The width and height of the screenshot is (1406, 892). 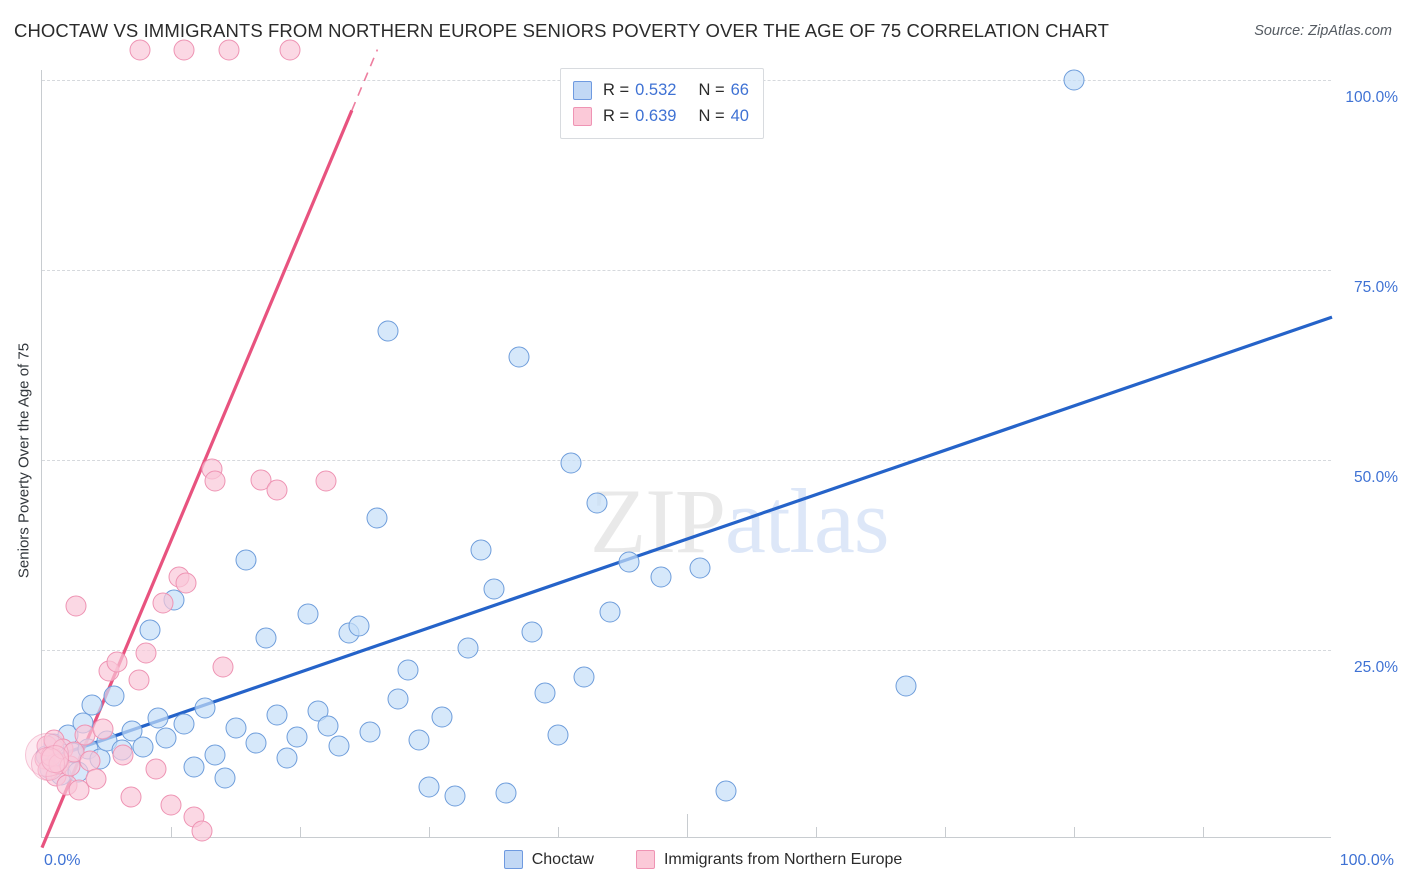 What do you see at coordinates (562, 859) in the screenshot?
I see `series-label: Choctaw` at bounding box center [562, 859].